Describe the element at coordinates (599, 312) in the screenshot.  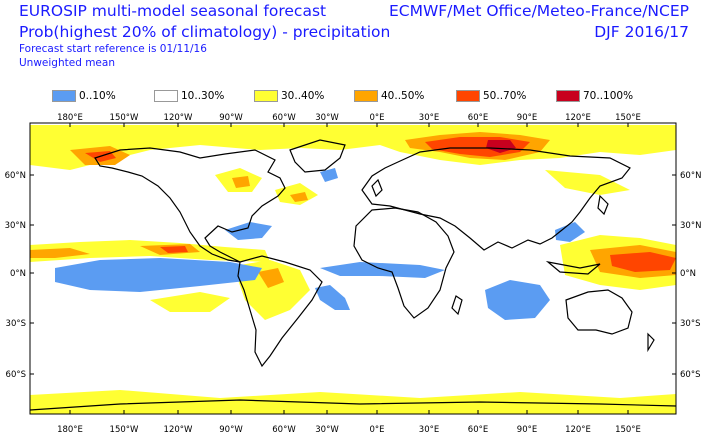
I see `coast-australia` at that location.